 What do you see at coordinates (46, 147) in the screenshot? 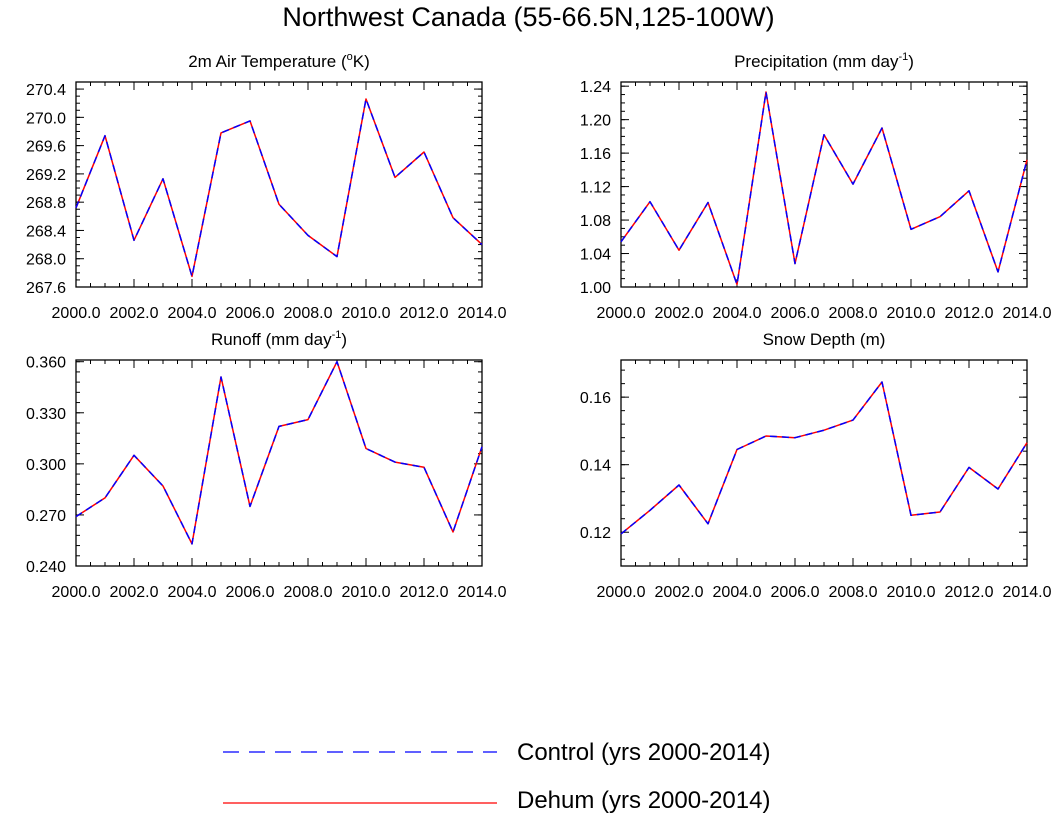
I see `y-tick-label: 269.6` at bounding box center [46, 147].